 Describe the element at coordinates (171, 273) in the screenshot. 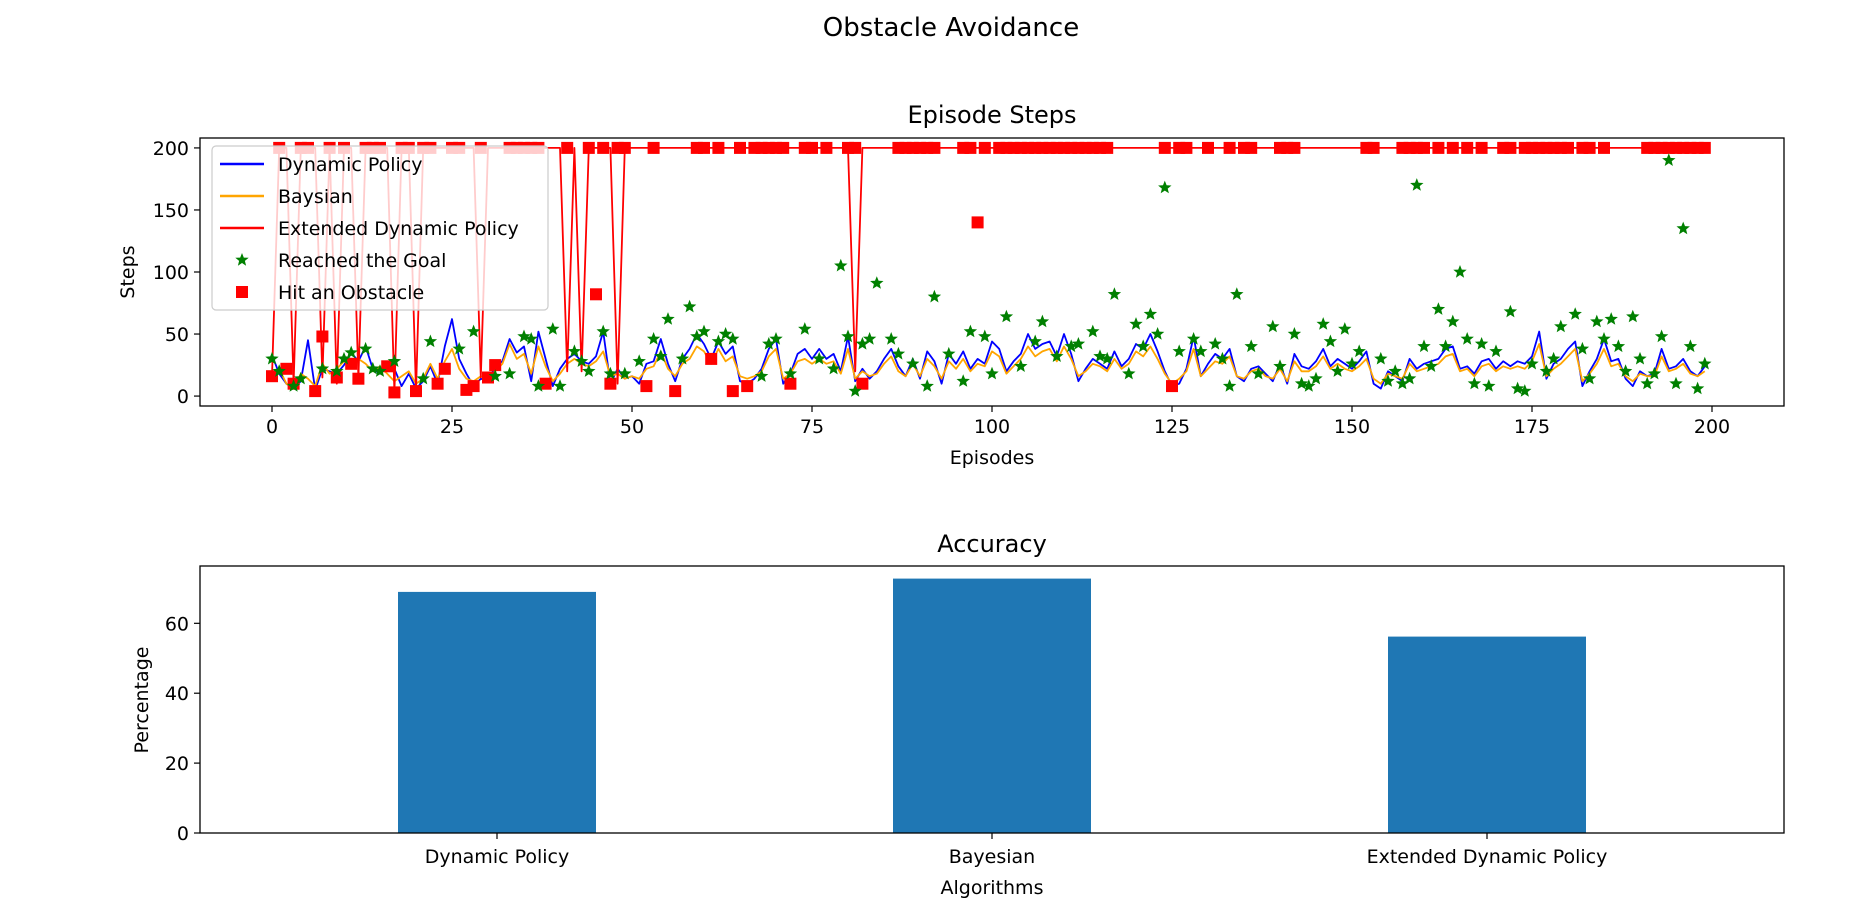

I see `y-tick-label: 100` at that location.